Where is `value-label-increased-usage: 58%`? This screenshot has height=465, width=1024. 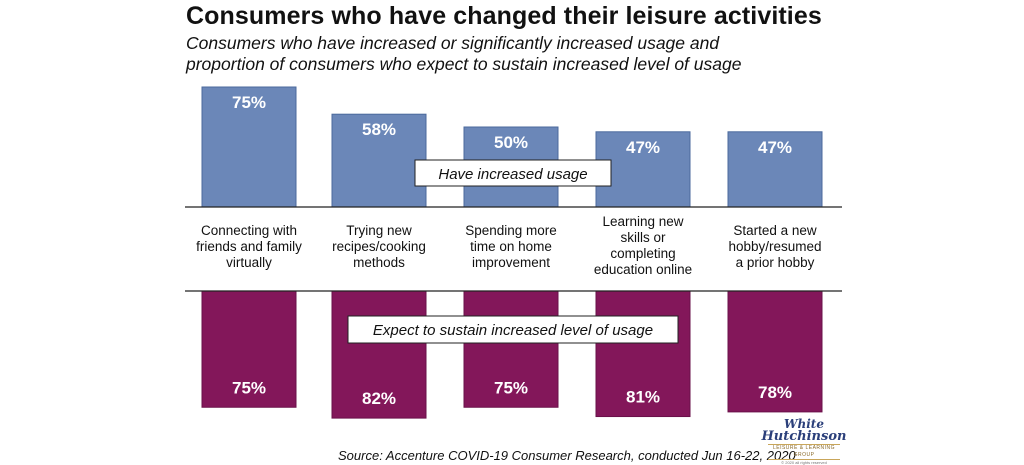
value-label-increased-usage: 58% is located at coordinates (379, 129).